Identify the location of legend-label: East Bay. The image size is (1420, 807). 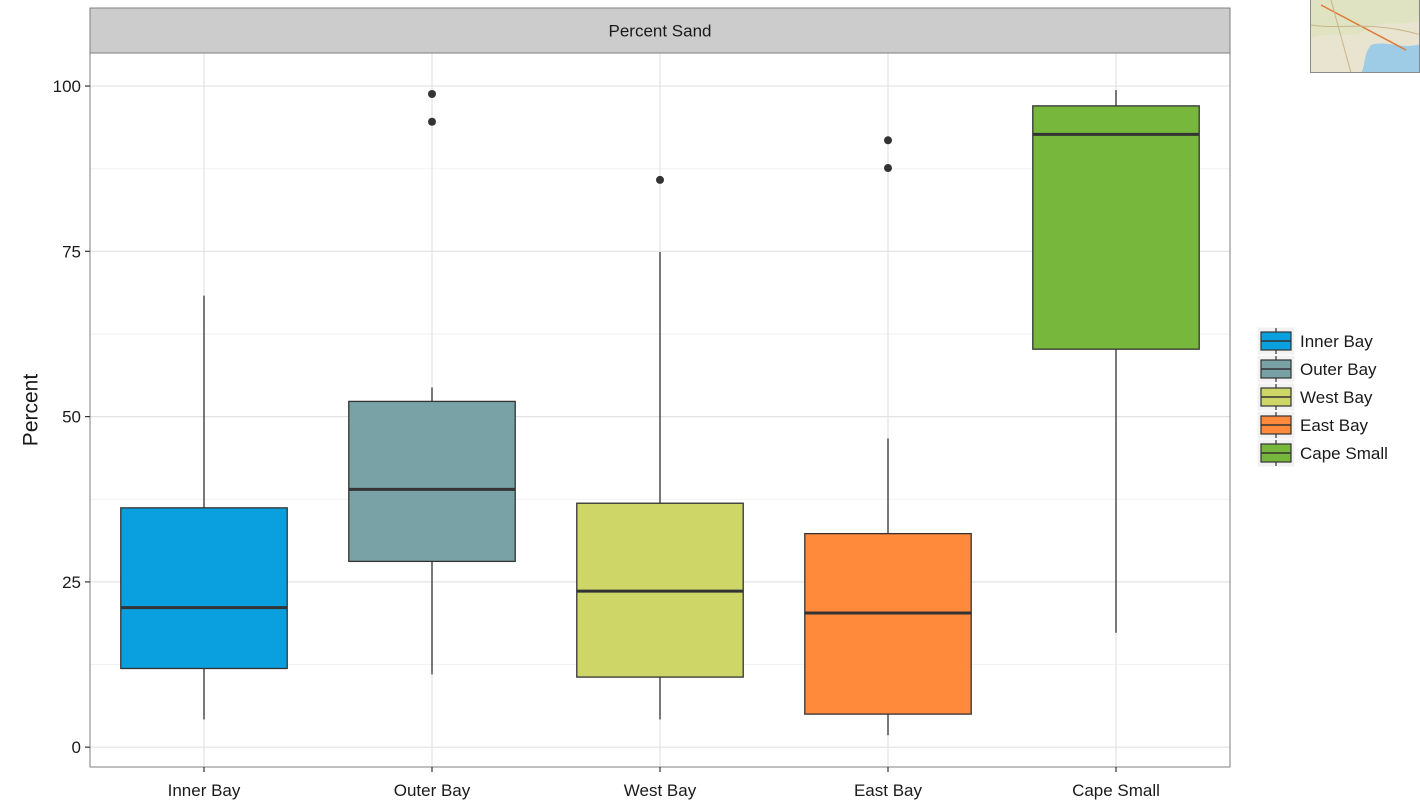
(1334, 425).